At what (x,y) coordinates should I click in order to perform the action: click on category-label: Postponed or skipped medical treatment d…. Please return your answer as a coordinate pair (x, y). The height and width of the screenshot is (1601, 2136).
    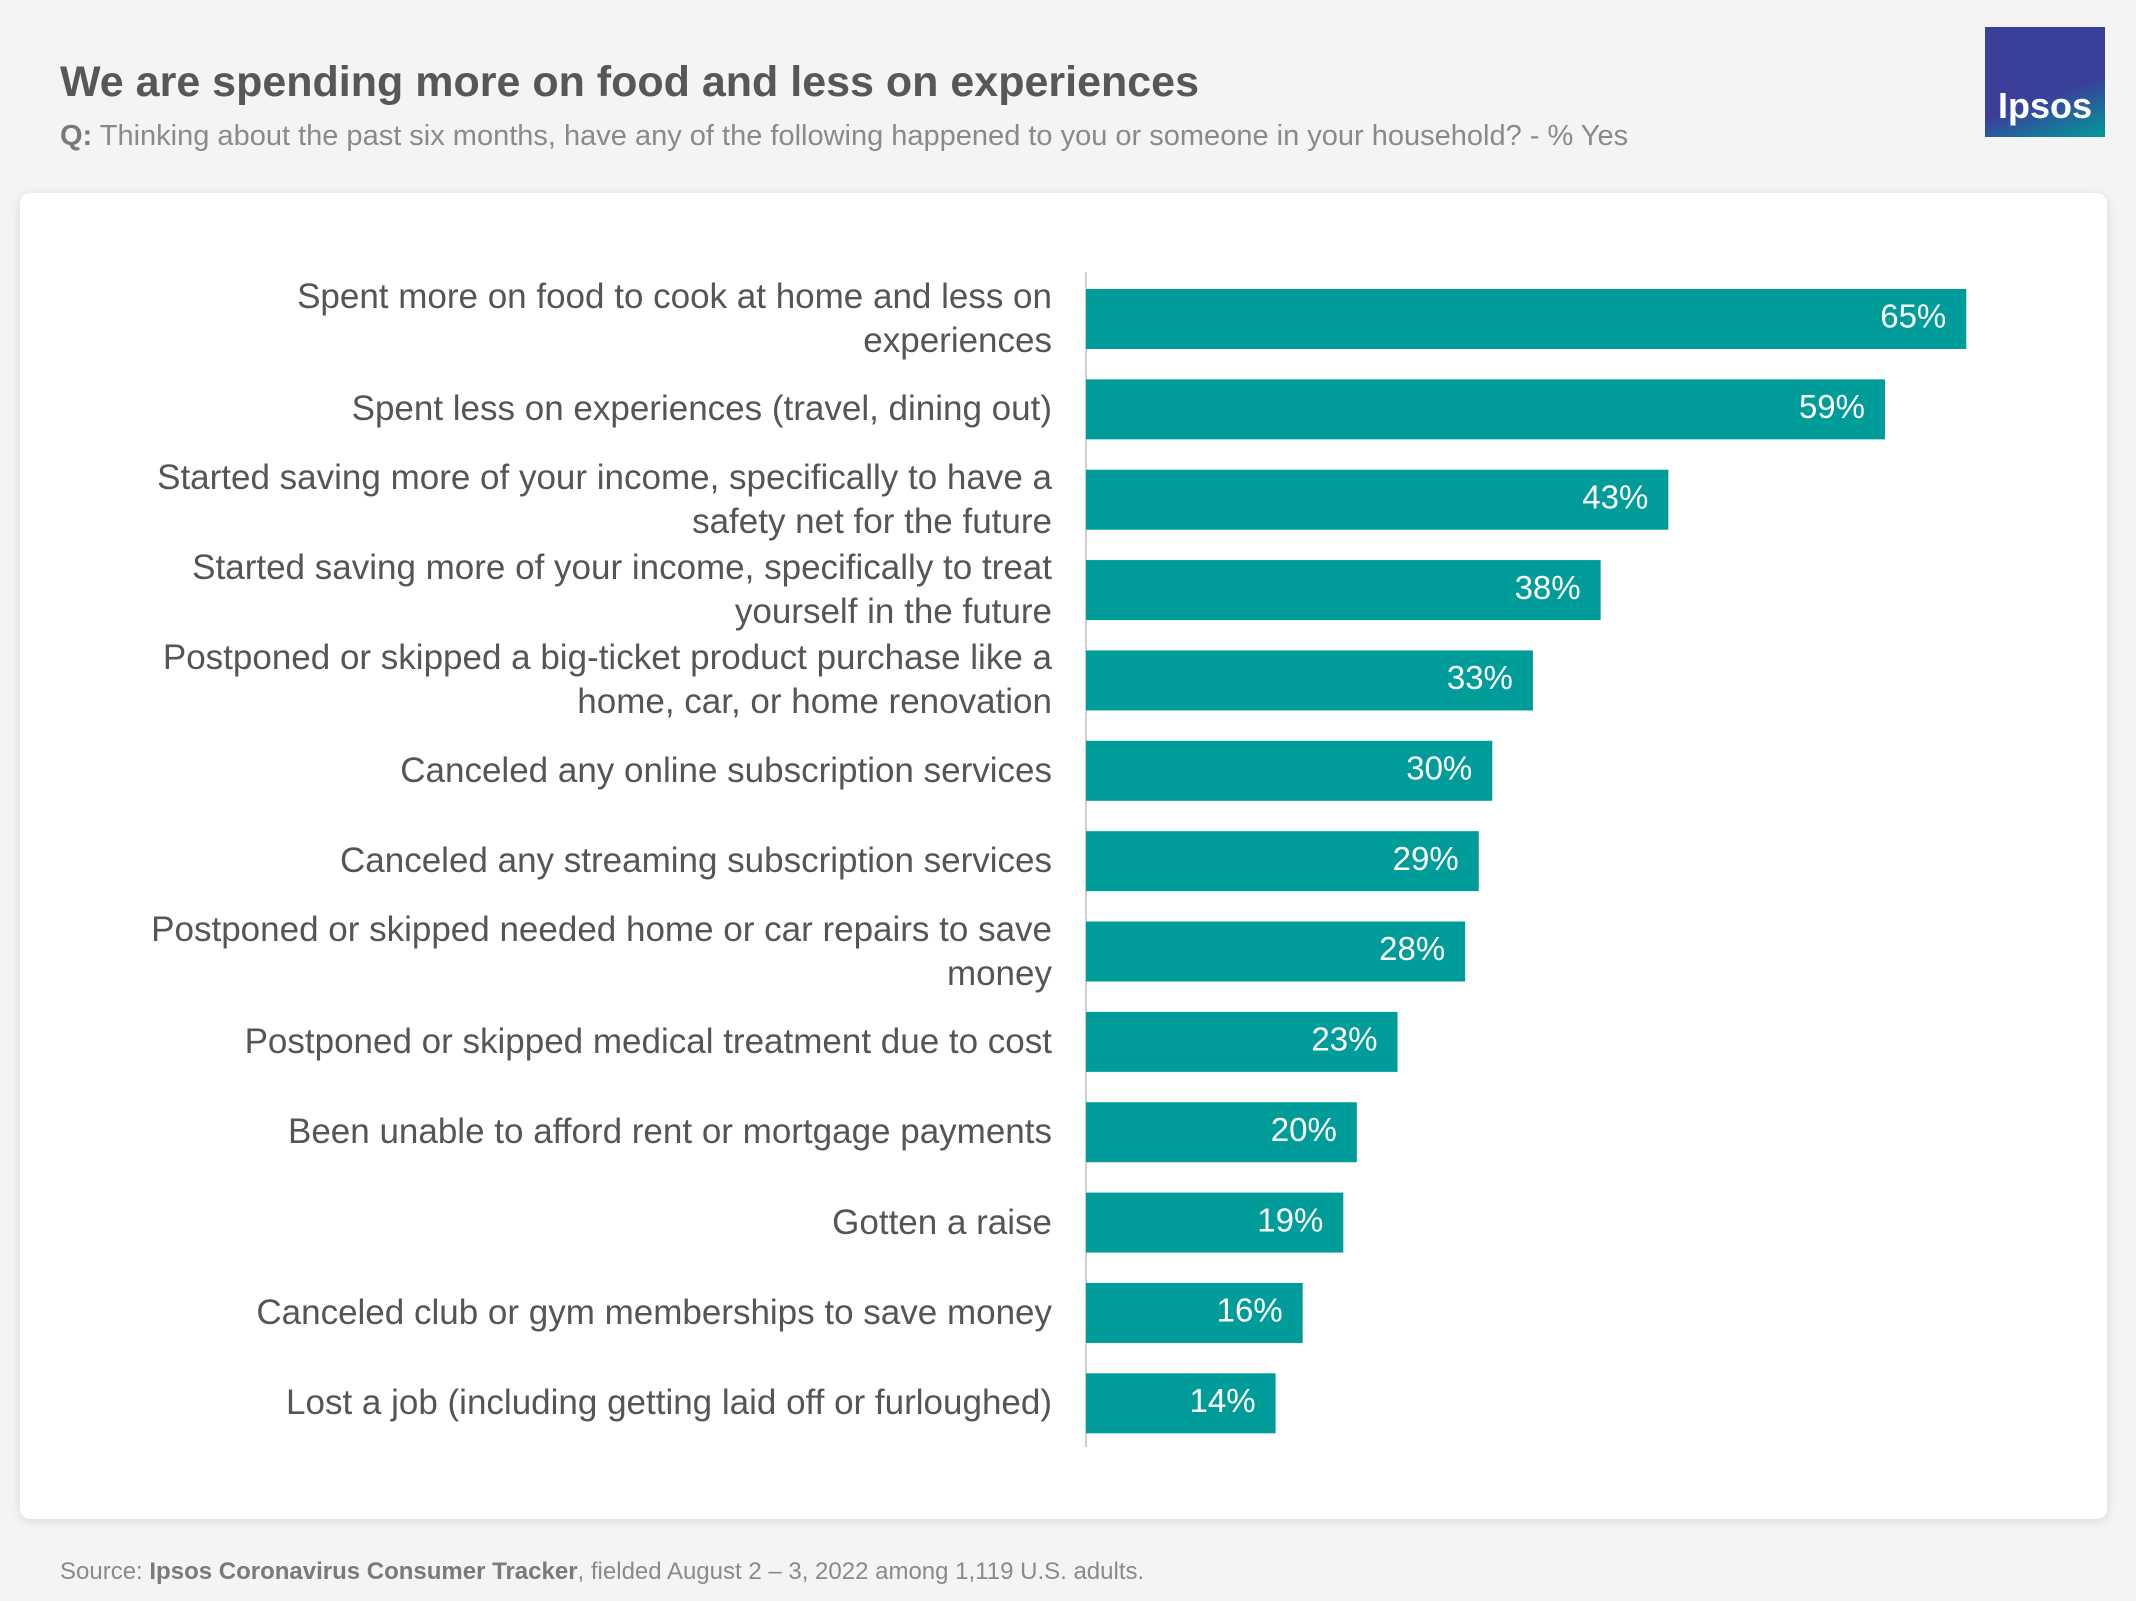
    Looking at the image, I should click on (648, 1041).